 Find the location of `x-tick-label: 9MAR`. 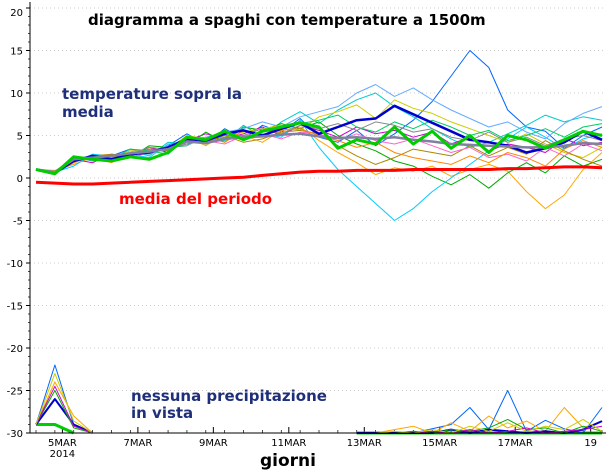

x-tick-label: 9MAR is located at coordinates (213, 443).